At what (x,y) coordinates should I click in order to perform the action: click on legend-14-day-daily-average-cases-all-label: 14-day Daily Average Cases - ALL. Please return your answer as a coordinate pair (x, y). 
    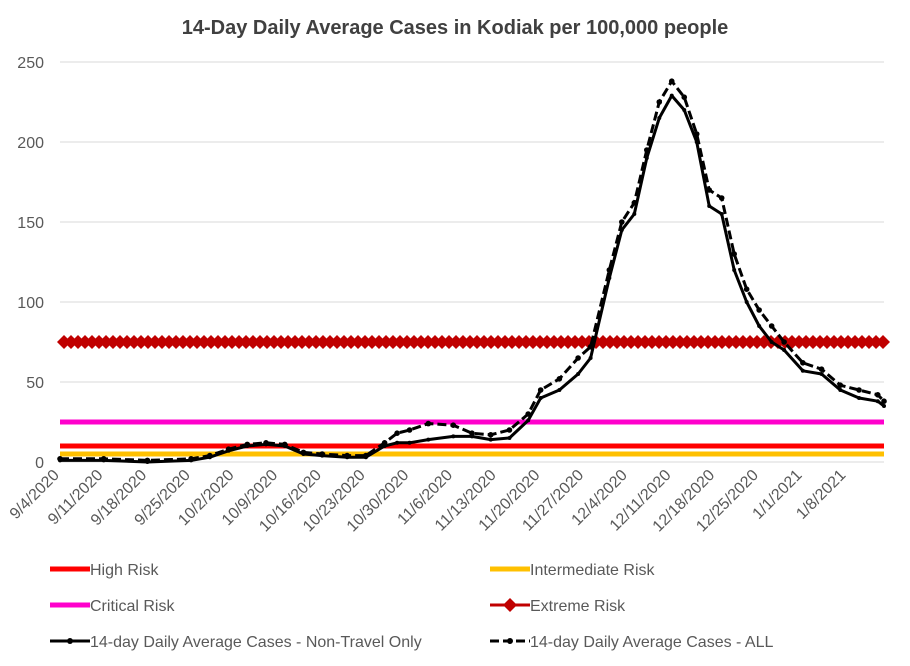
    Looking at the image, I should click on (652, 642).